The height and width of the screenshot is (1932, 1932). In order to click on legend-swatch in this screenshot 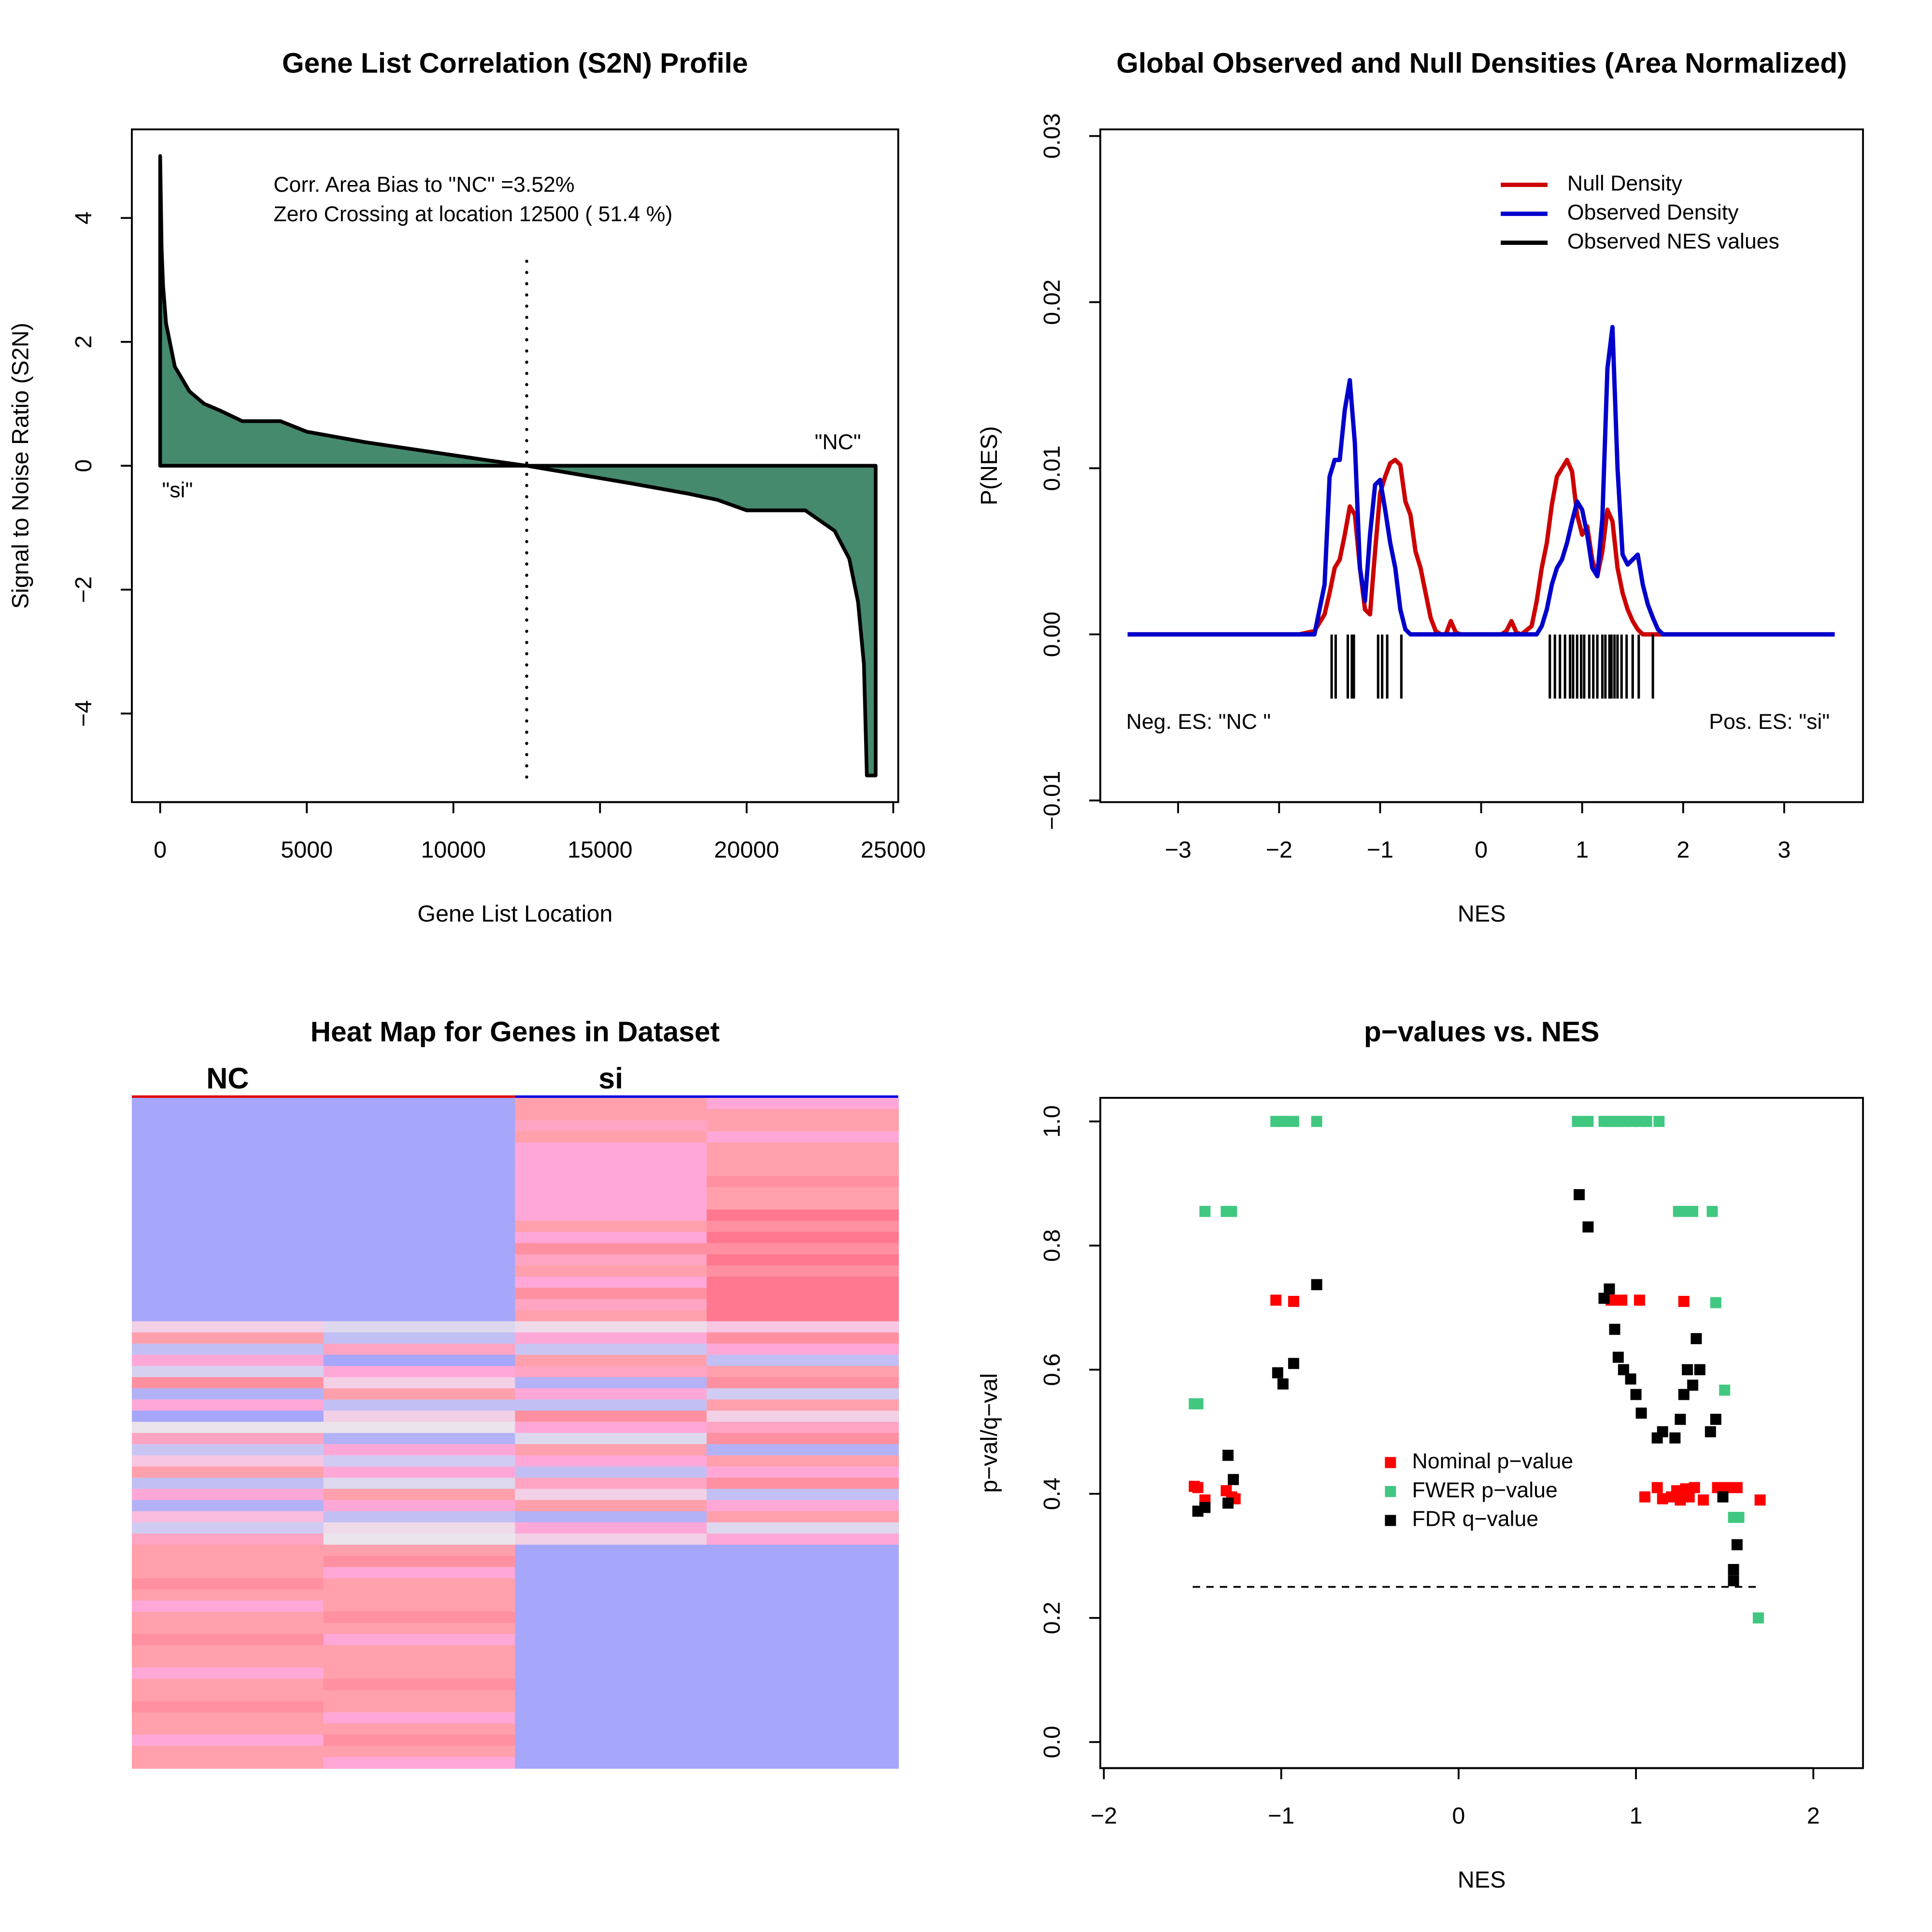, I will do `click(1390, 1462)`.